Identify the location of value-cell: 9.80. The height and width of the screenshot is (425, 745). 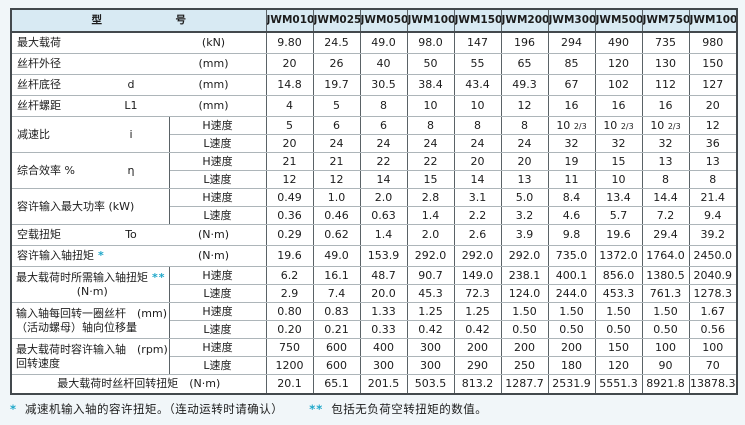
(289, 42).